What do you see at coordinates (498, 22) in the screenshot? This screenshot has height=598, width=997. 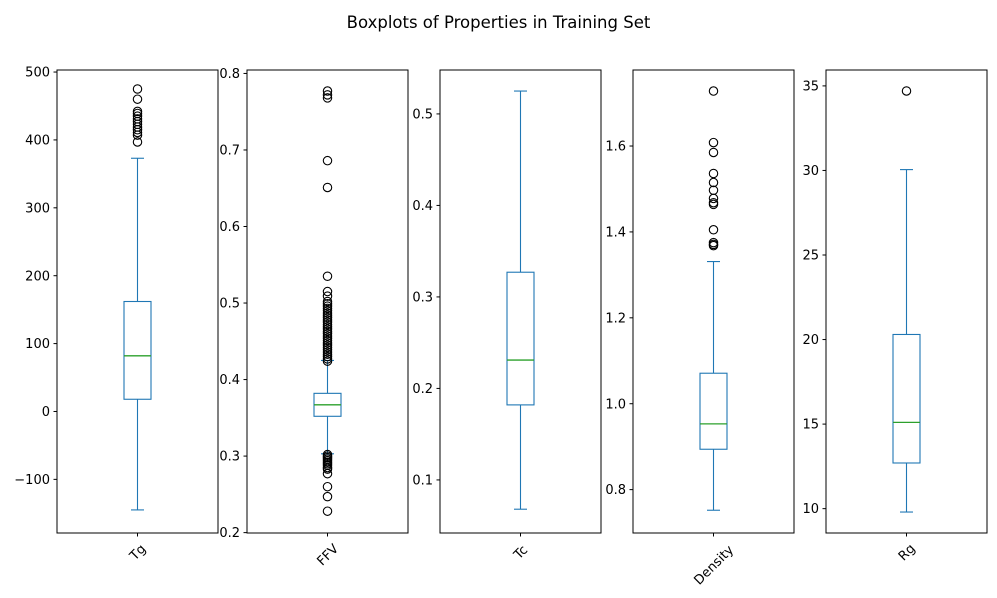 I see `figure-title: Boxplots of Properties in Training Set` at bounding box center [498, 22].